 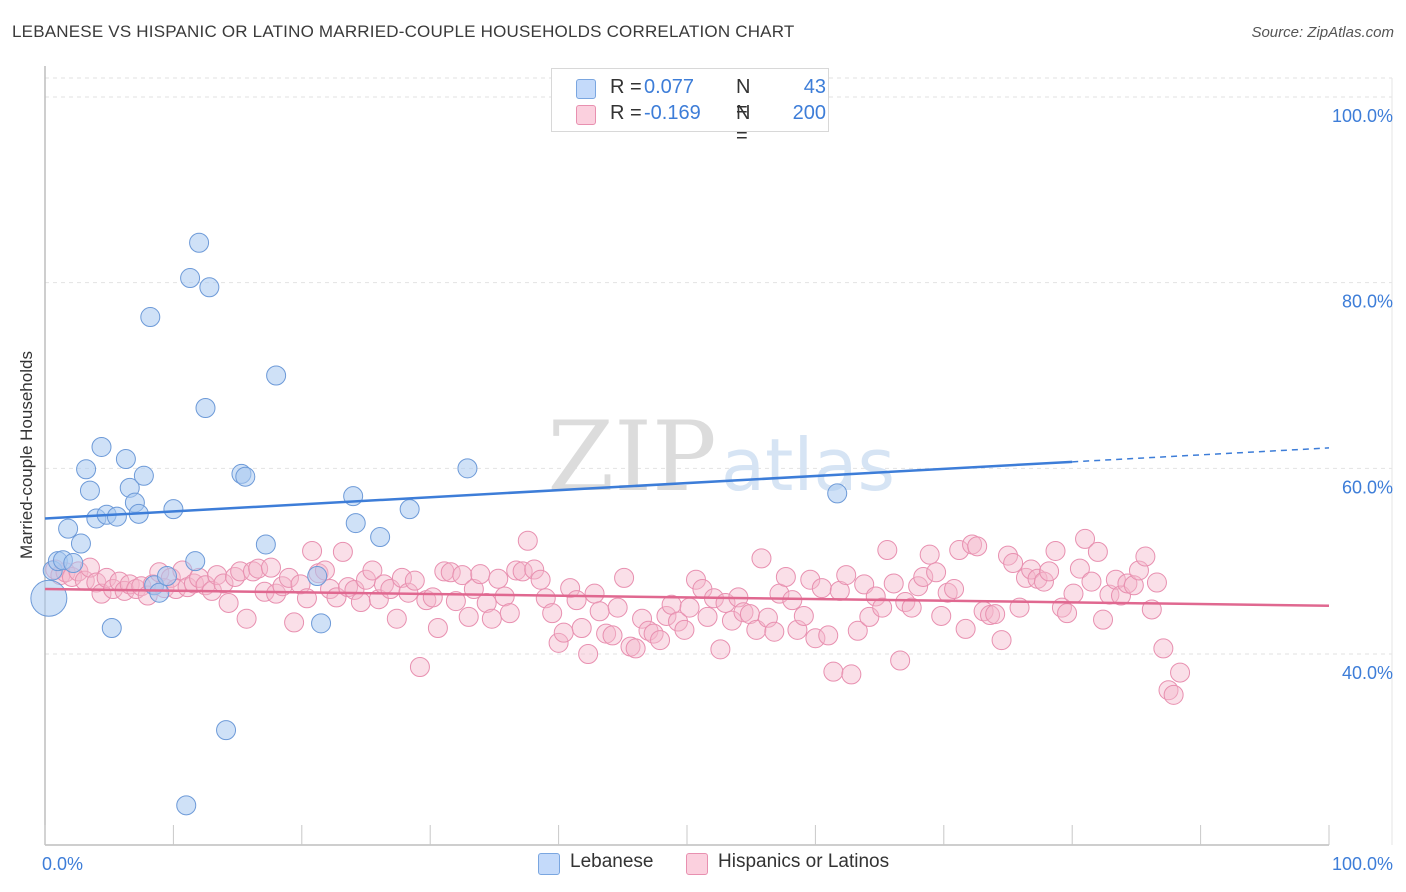 I want to click on legend-r-label: R =, so click(x=626, y=113).